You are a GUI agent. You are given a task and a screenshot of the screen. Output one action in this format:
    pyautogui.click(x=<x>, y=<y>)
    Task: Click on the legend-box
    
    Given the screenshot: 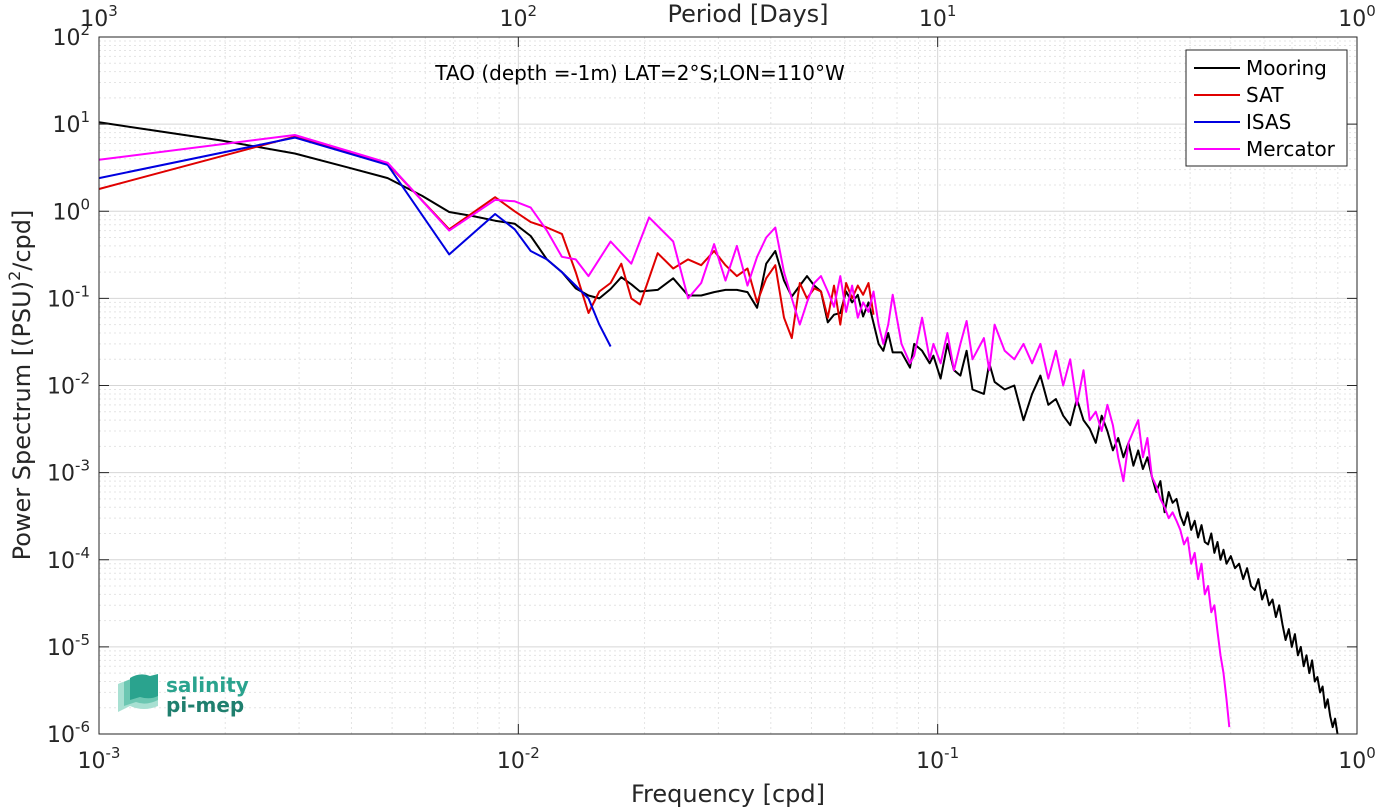 What is the action you would take?
    pyautogui.click(x=1266, y=108)
    